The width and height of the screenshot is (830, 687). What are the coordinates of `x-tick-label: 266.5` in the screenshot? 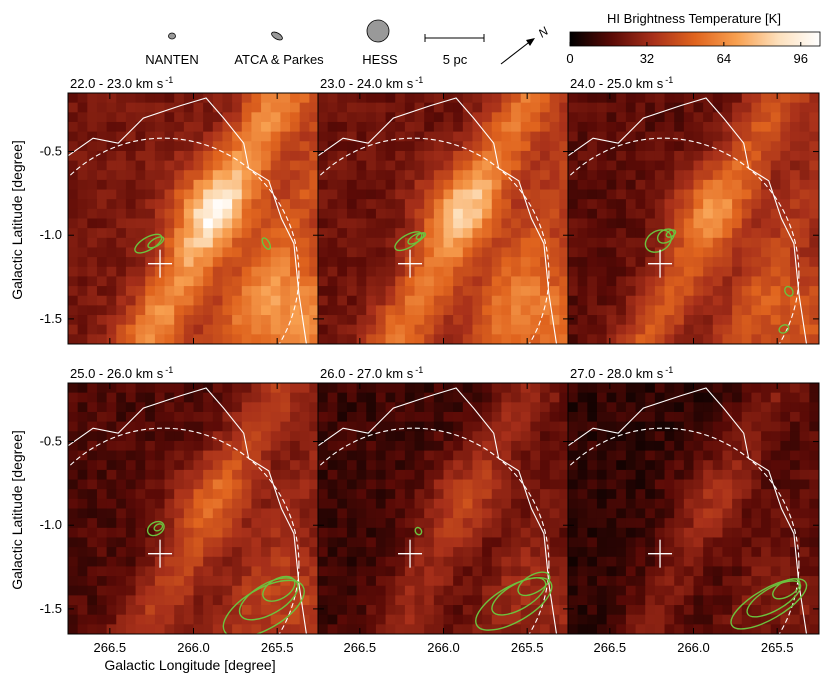 It's located at (110, 647).